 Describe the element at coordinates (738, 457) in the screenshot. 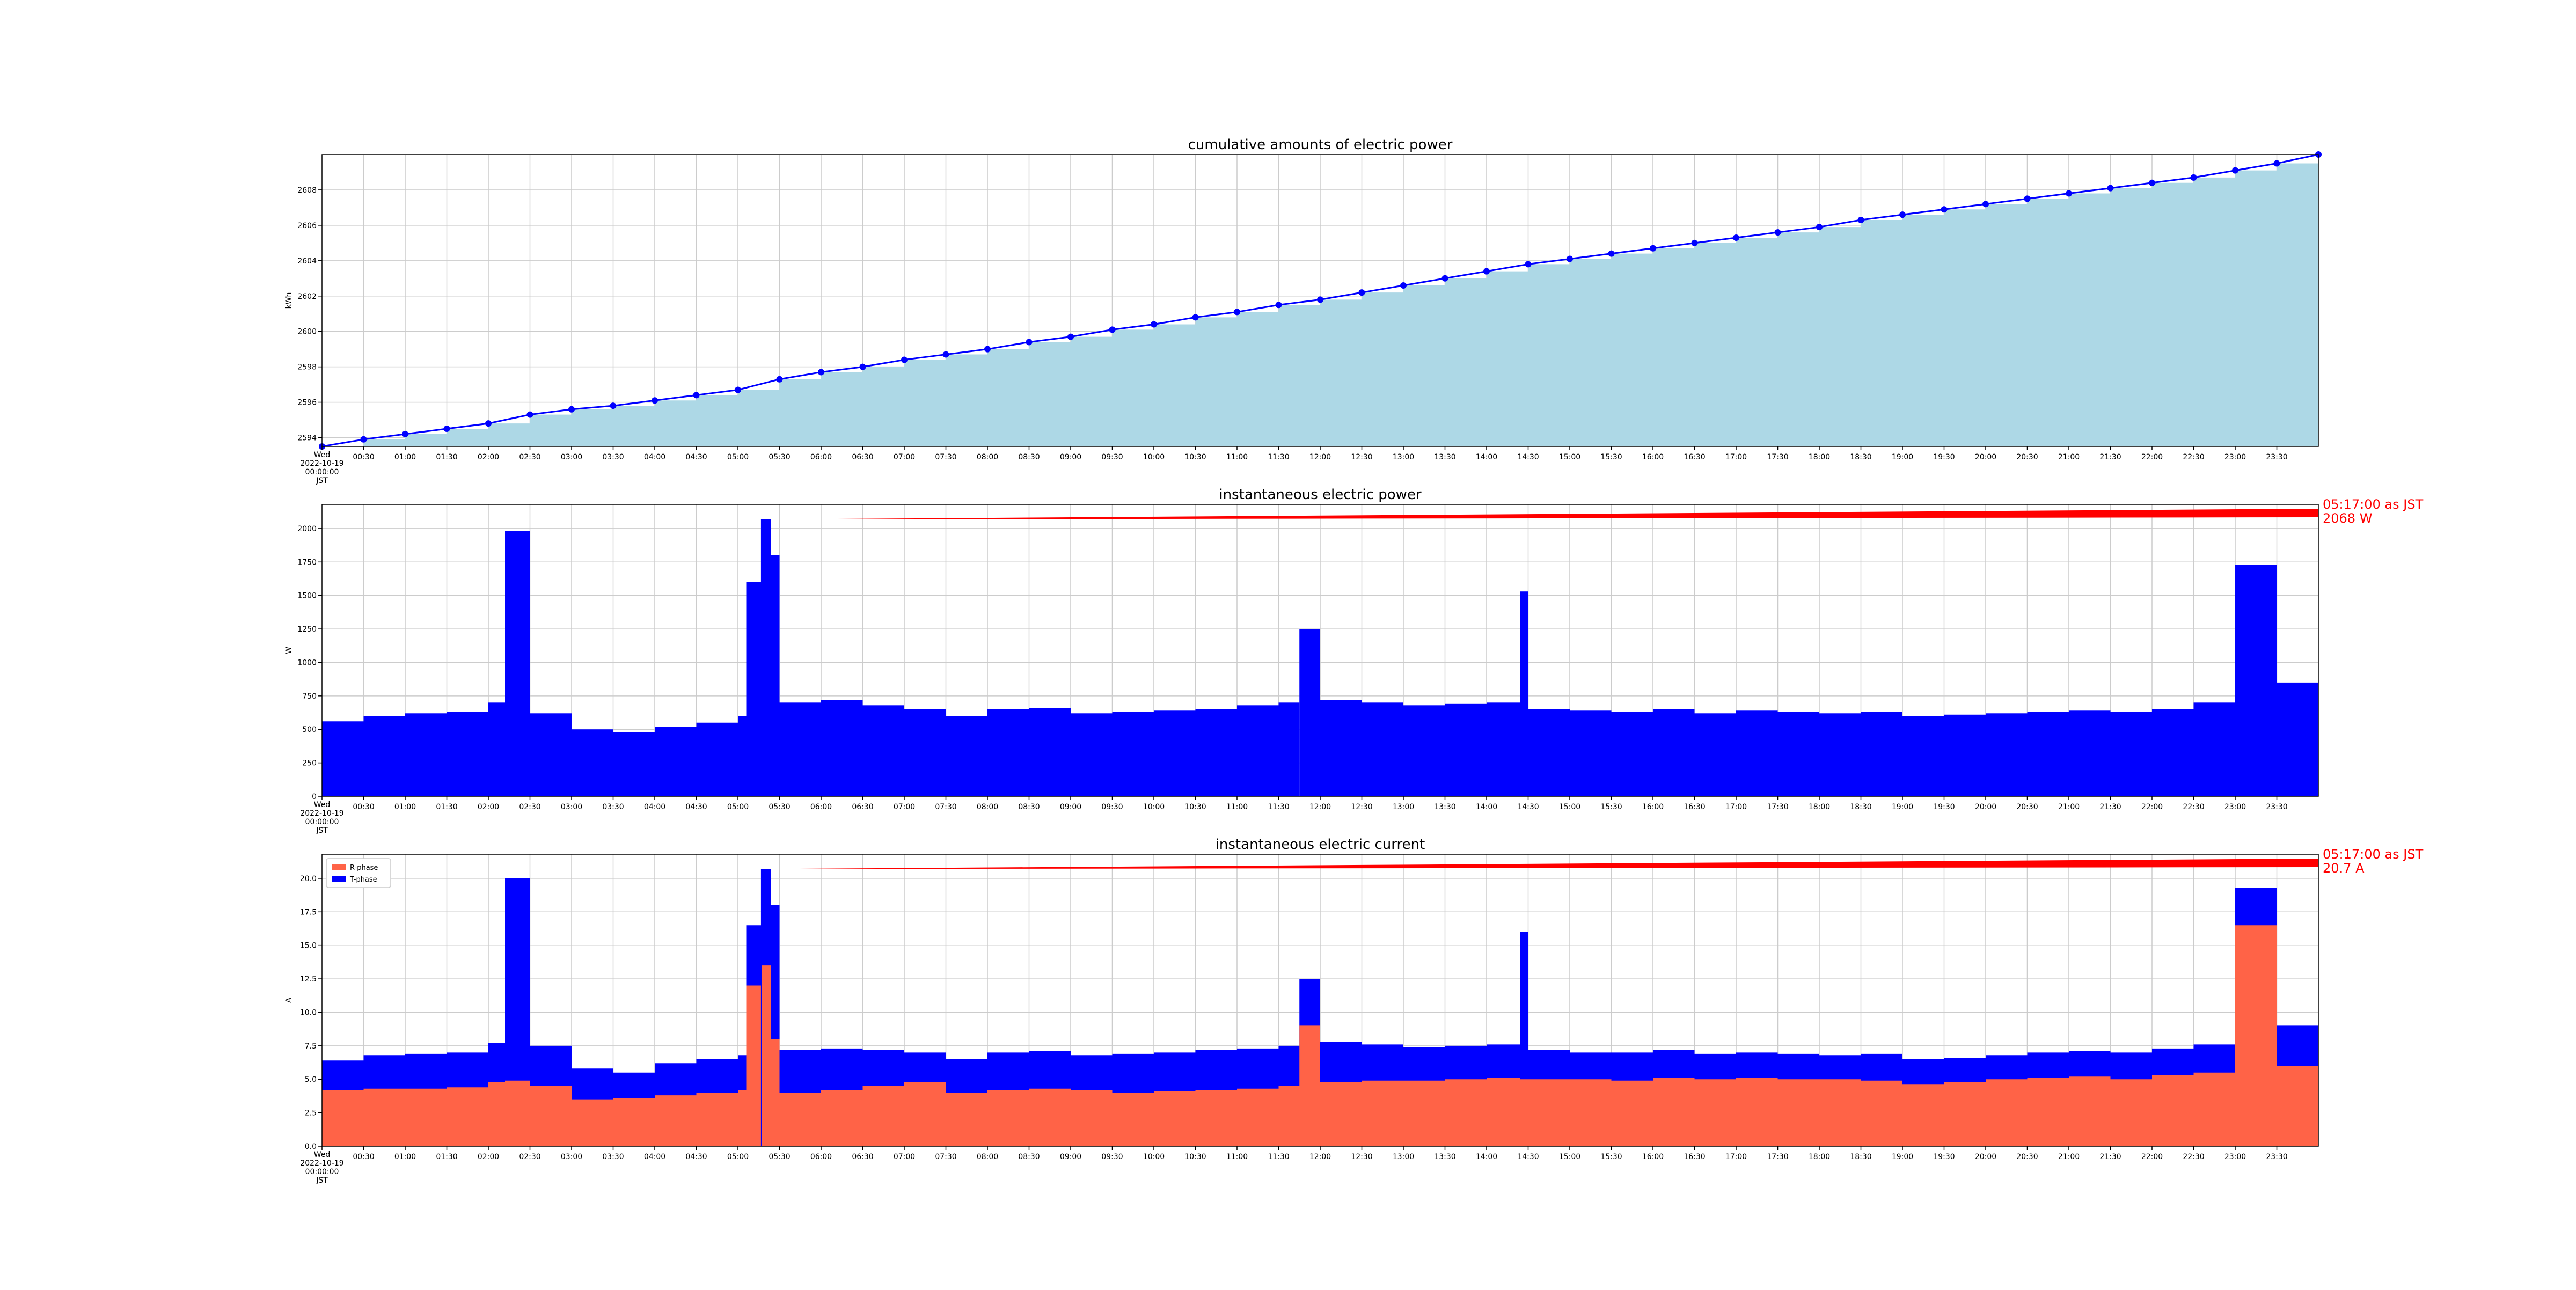

I see `x-tick-label: 05:00` at that location.